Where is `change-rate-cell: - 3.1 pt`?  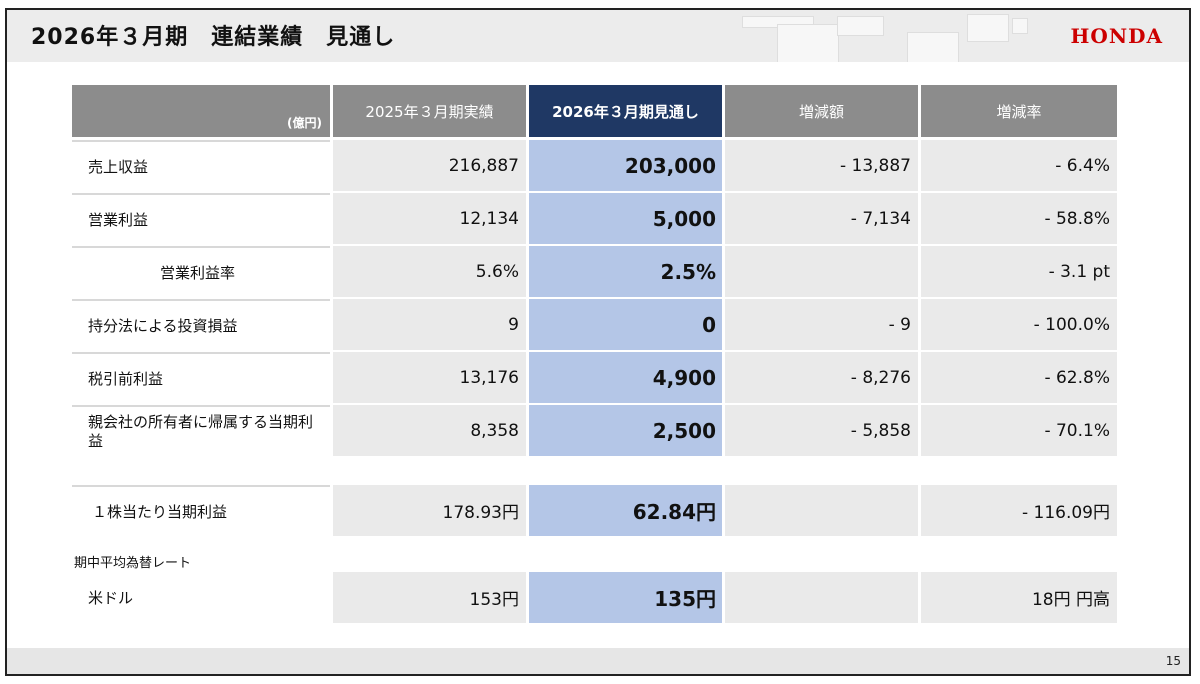 change-rate-cell: - 3.1 pt is located at coordinates (1019, 271).